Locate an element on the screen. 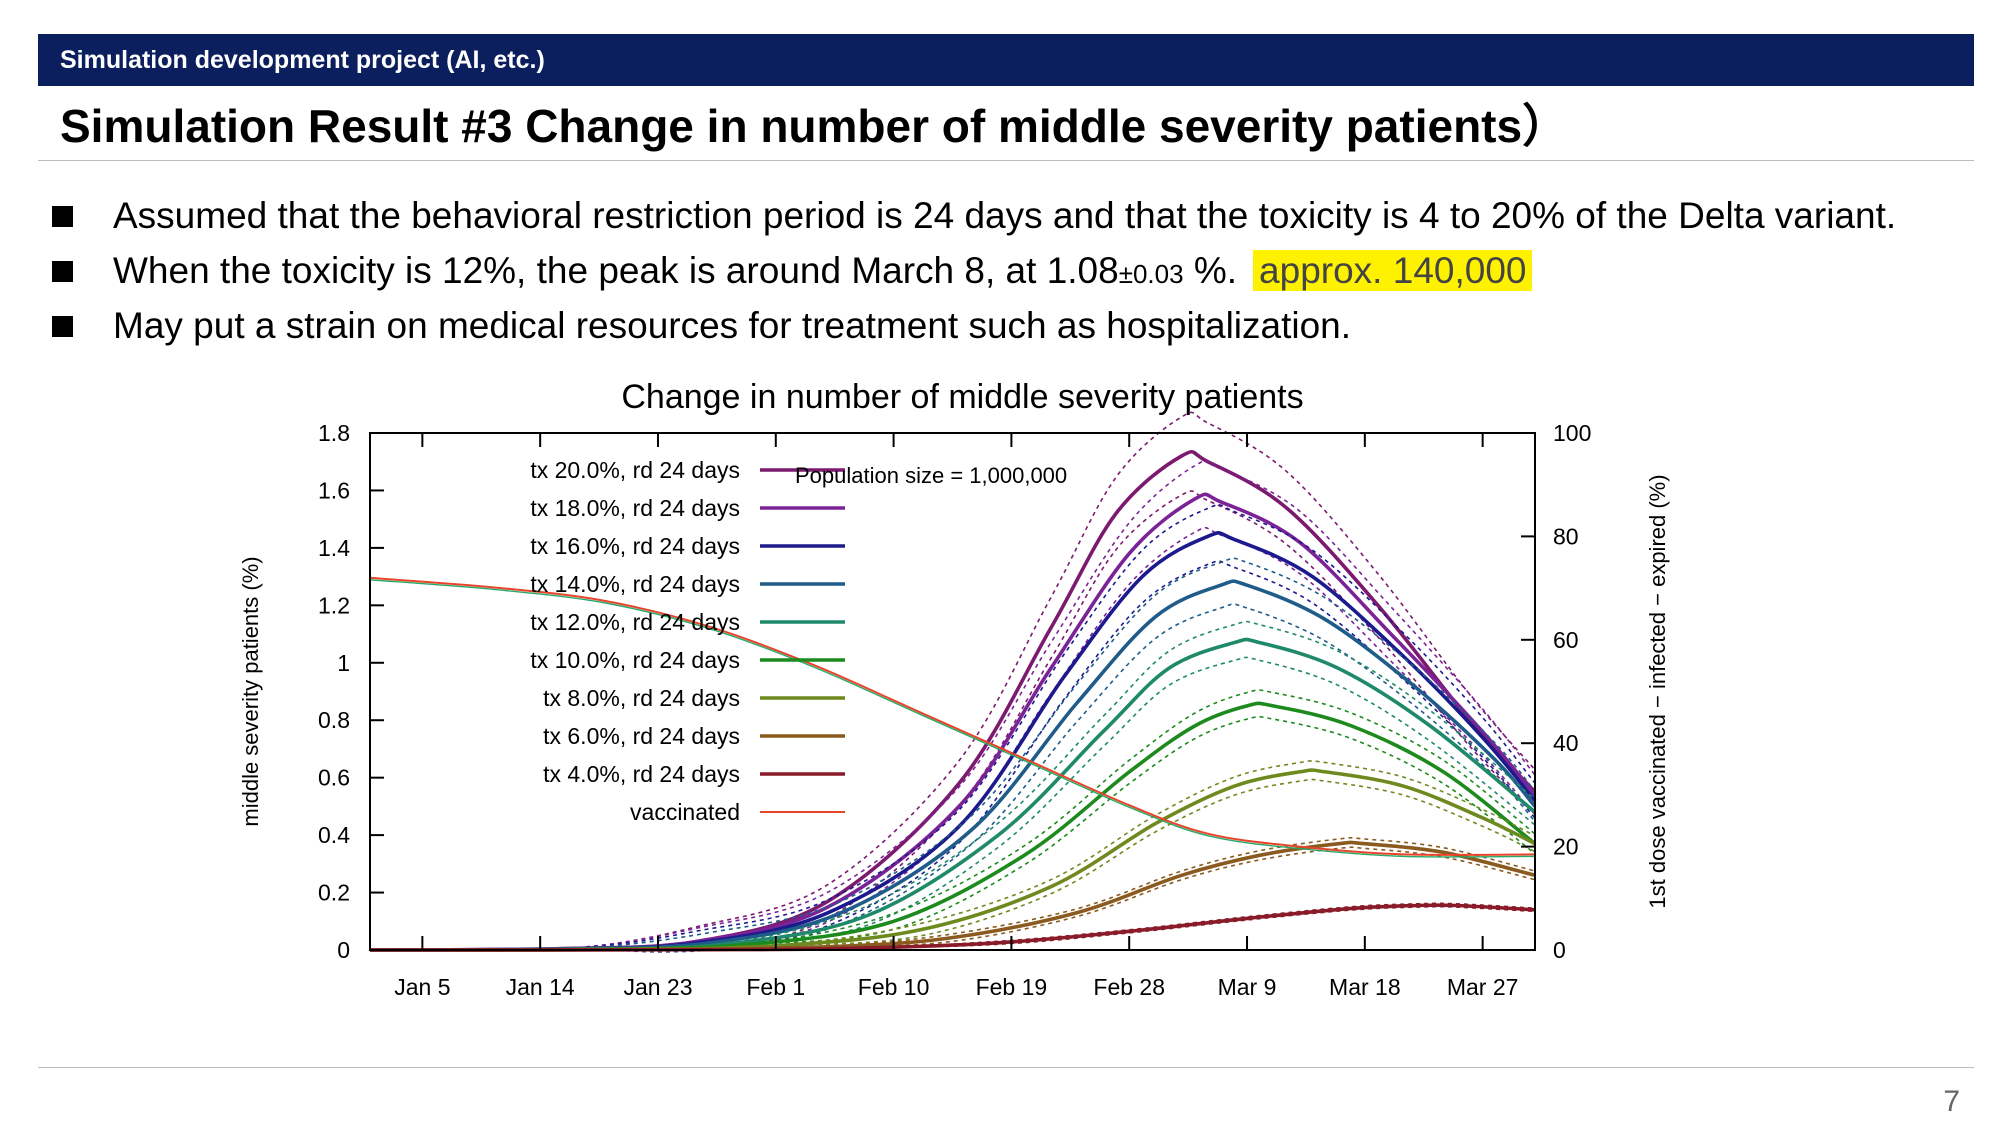 The width and height of the screenshot is (2000, 1125). legend-label: tx 8.0%, rd 24 days is located at coordinates (641, 698).